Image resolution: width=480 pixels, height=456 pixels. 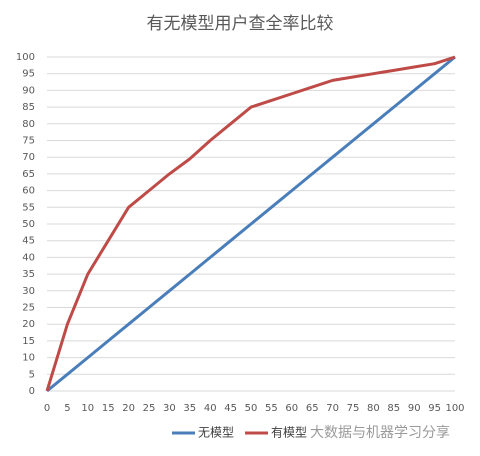 I want to click on x-tick-label: 70, so click(x=332, y=408).